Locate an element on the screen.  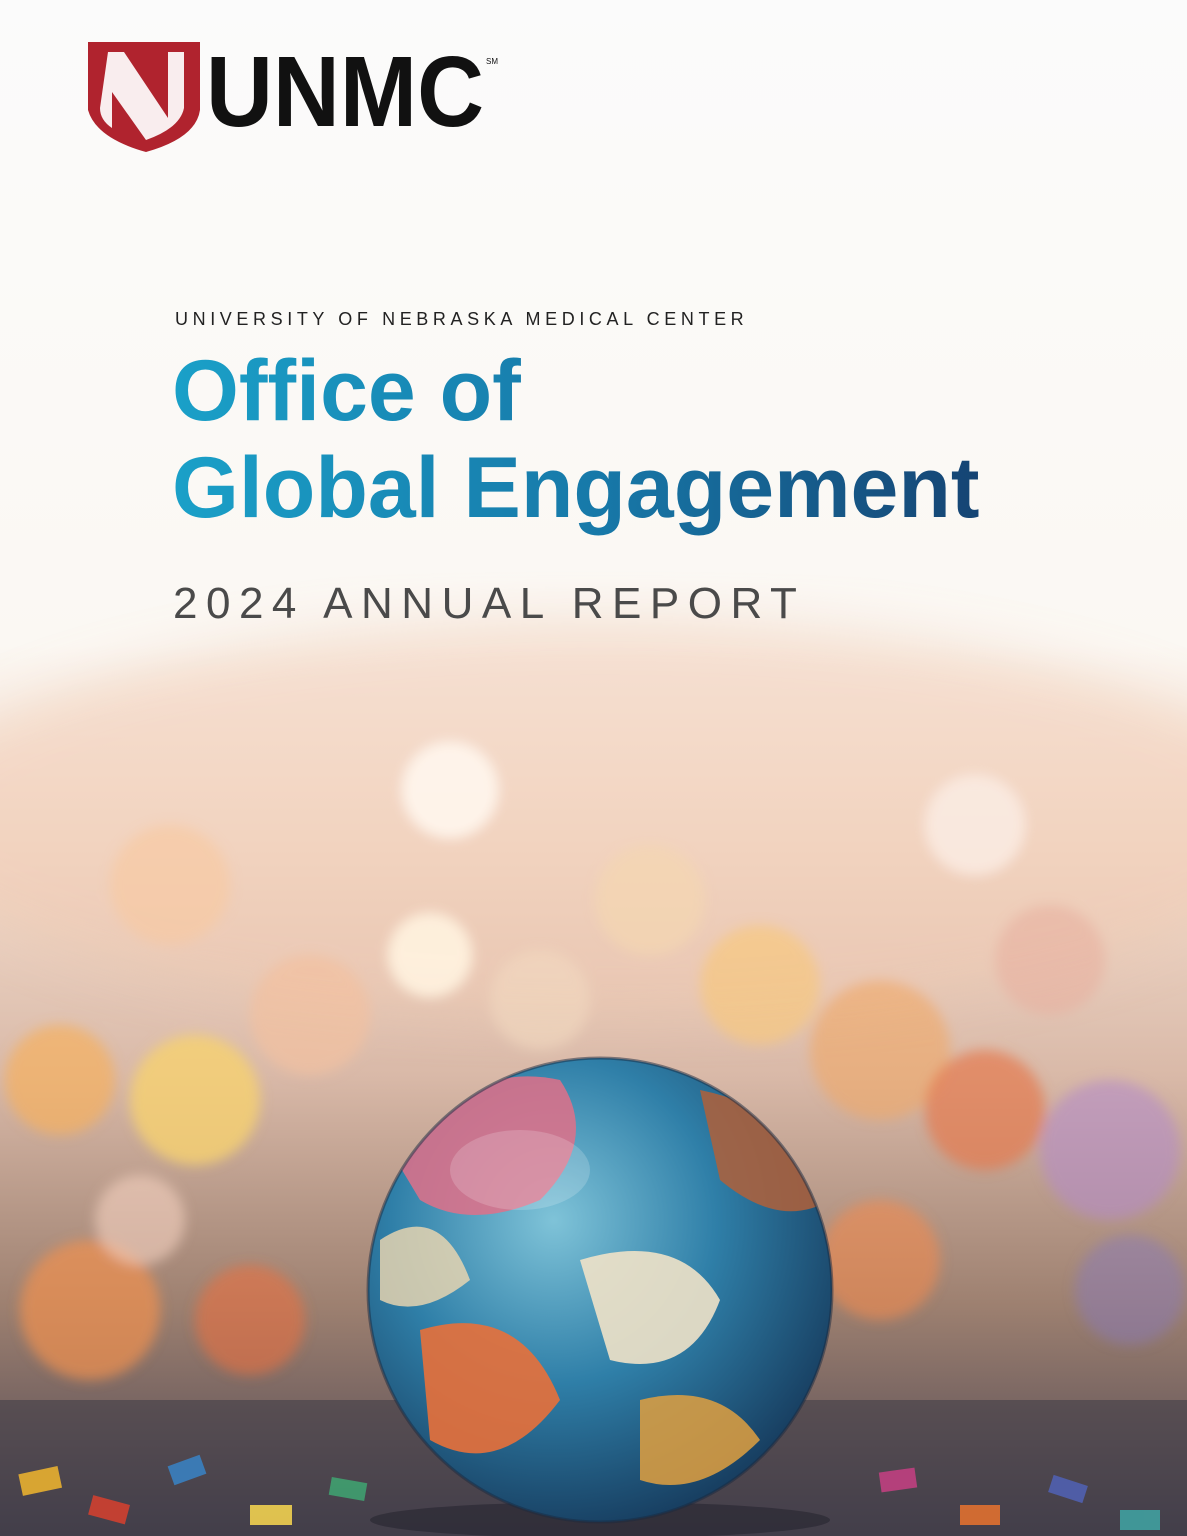
puzzle-pieces is located at coordinates (589, 1492).